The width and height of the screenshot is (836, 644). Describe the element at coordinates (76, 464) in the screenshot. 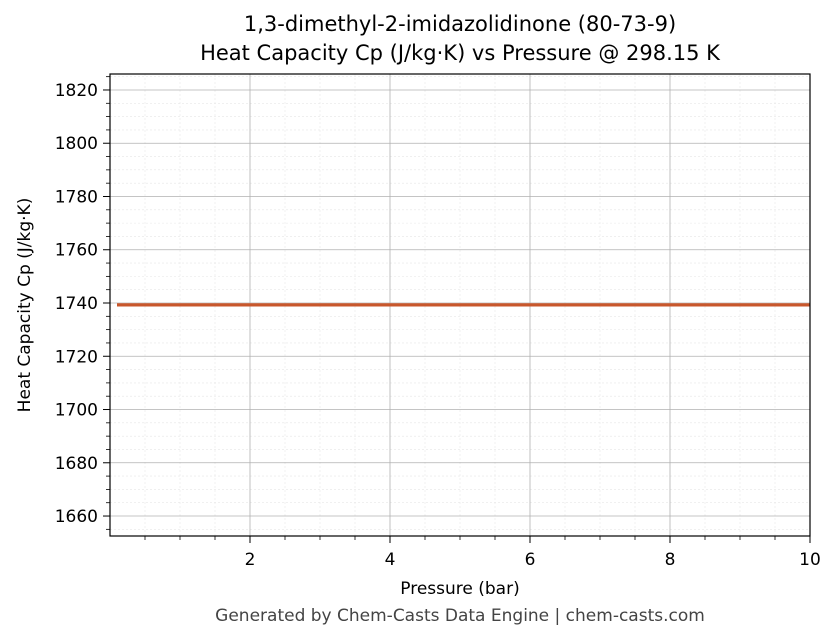

I see `y-tick-label: 1680` at that location.